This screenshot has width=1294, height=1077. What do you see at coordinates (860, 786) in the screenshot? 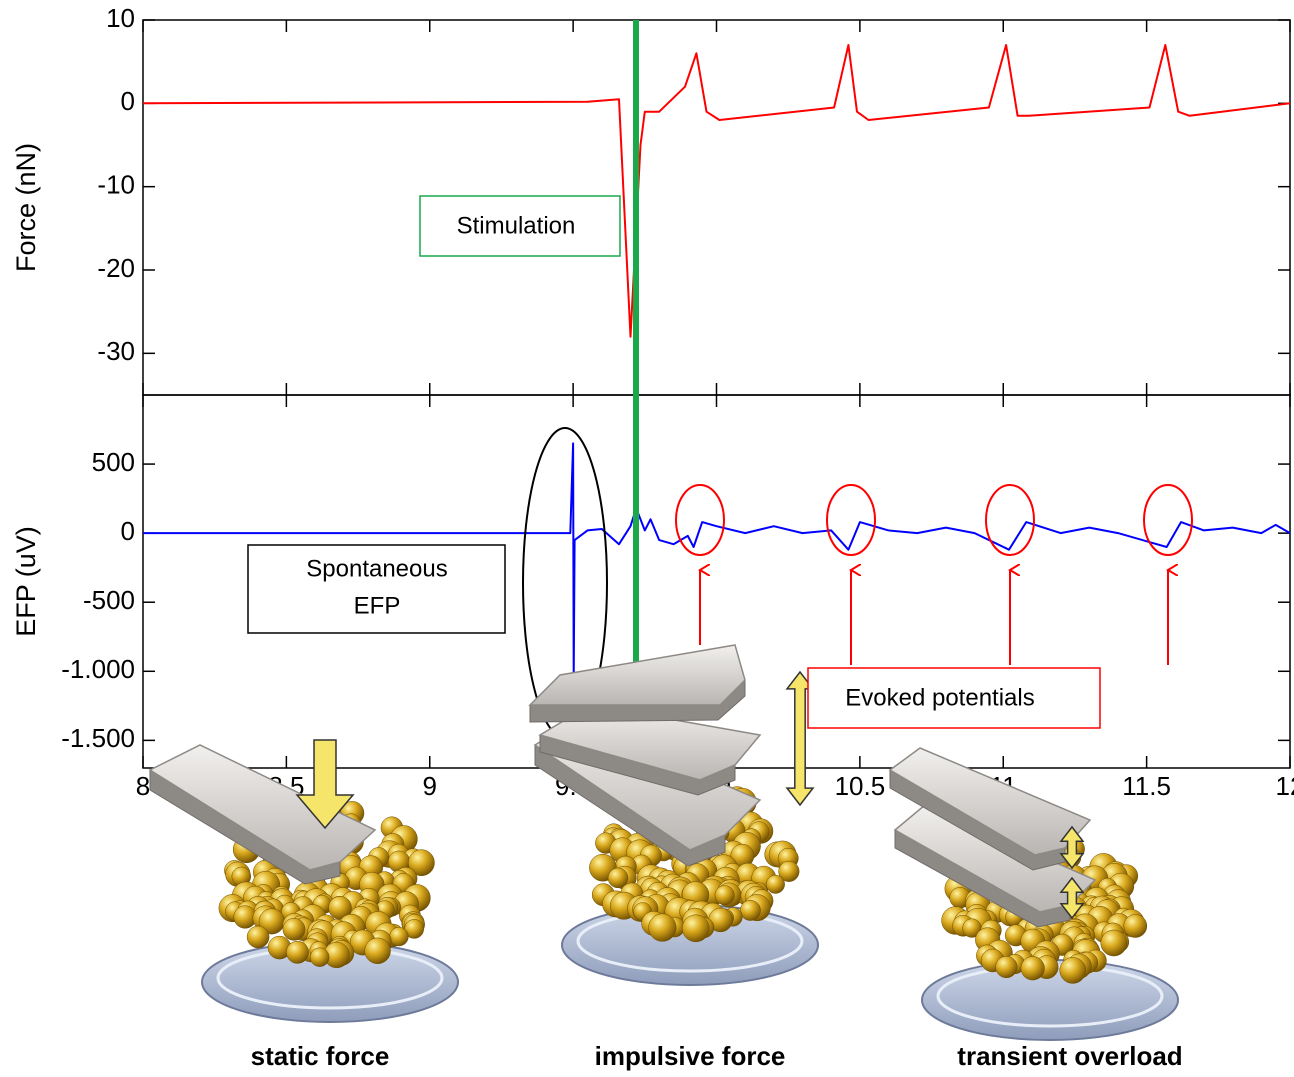
I see `x-tick-label: 10.5` at bounding box center [860, 786].